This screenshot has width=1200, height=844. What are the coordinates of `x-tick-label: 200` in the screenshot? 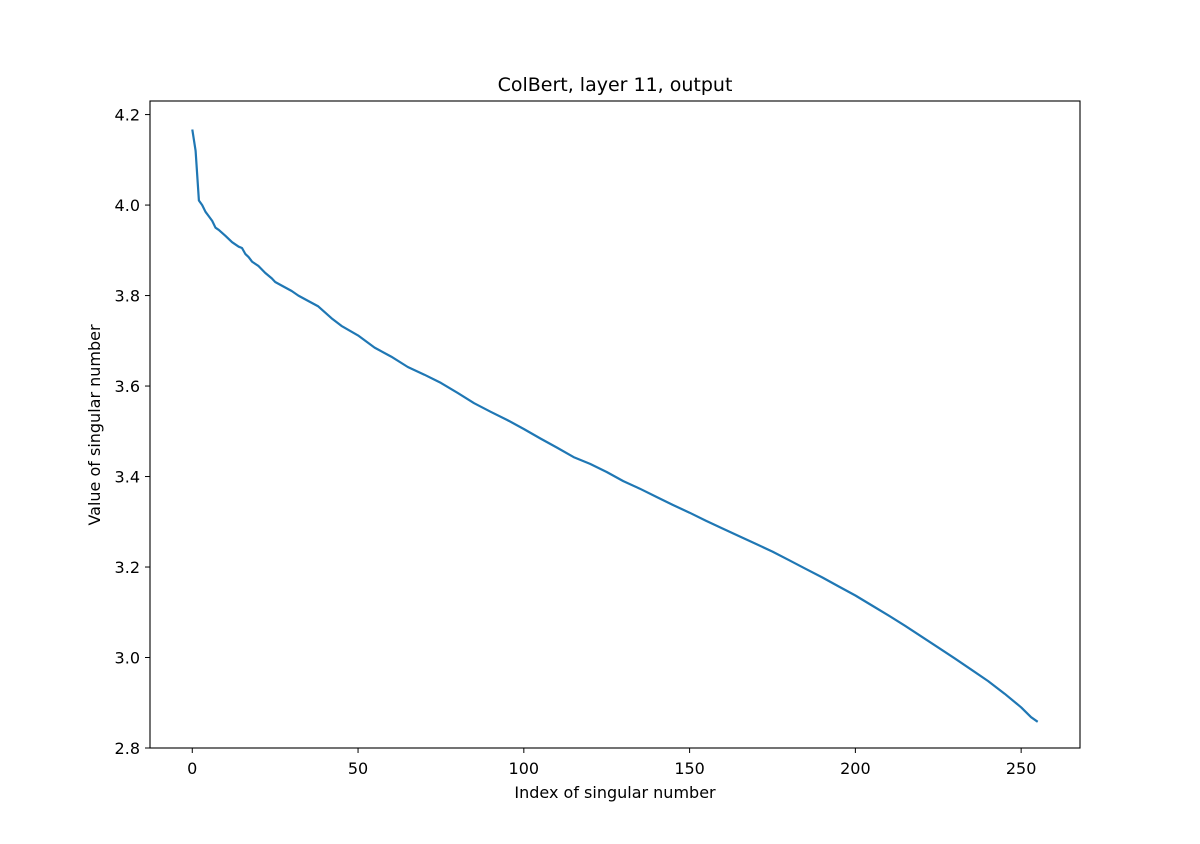 It's located at (855, 768).